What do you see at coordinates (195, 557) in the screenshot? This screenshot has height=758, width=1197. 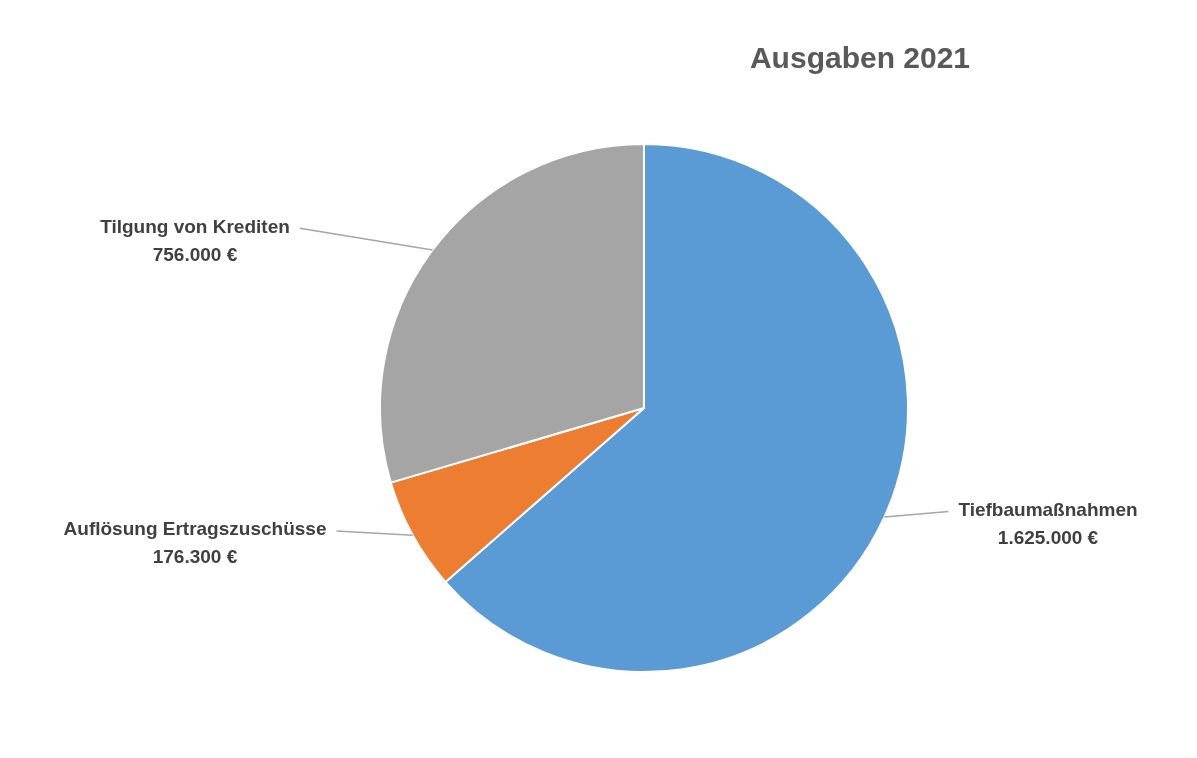 I see `data-label: 176.300 €` at bounding box center [195, 557].